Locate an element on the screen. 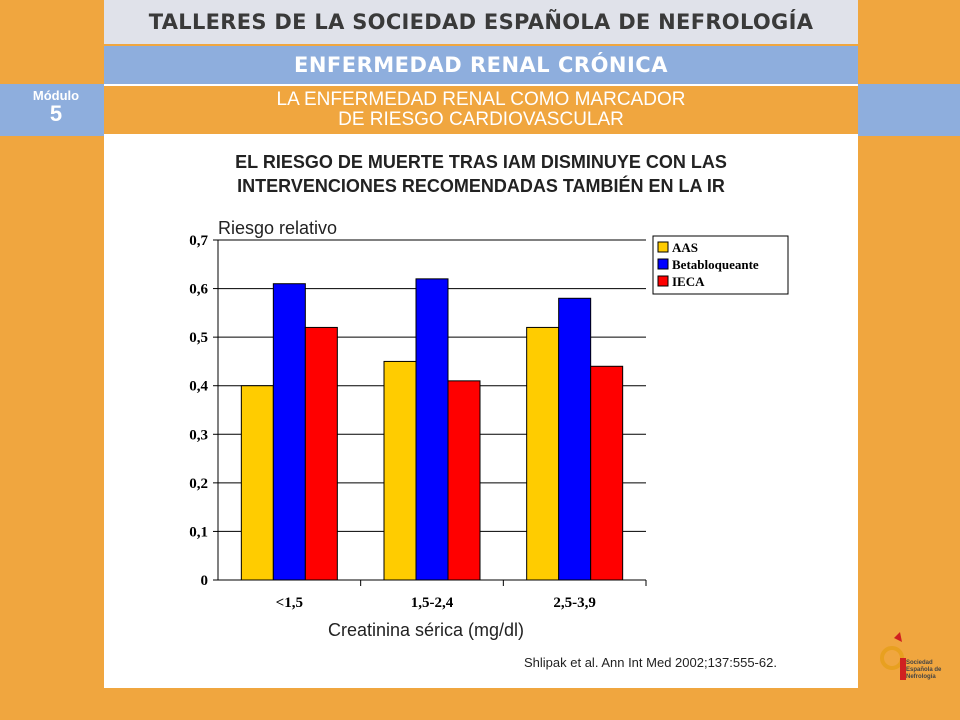 The image size is (960, 720). legend-label: Betabloqueante is located at coordinates (715, 264).